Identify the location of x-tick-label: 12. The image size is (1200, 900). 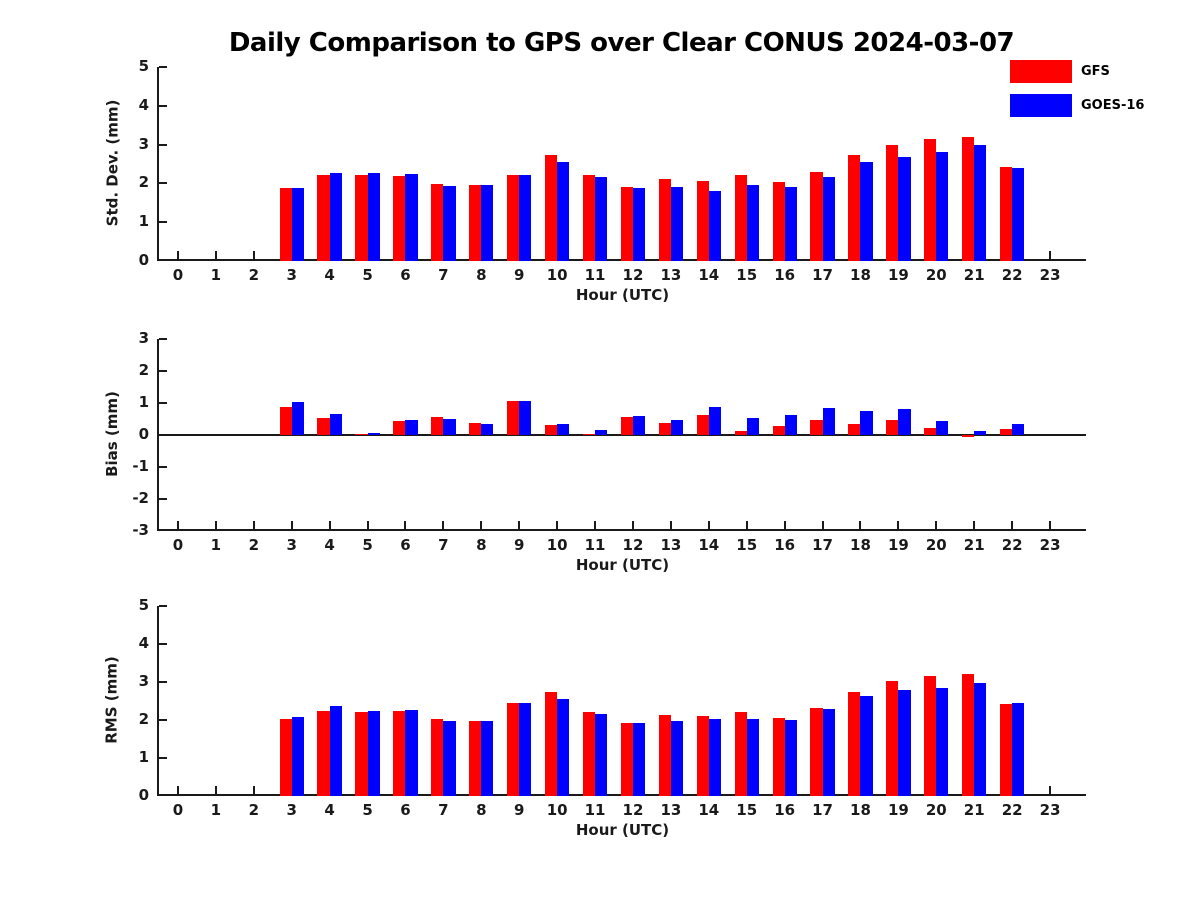
(633, 810).